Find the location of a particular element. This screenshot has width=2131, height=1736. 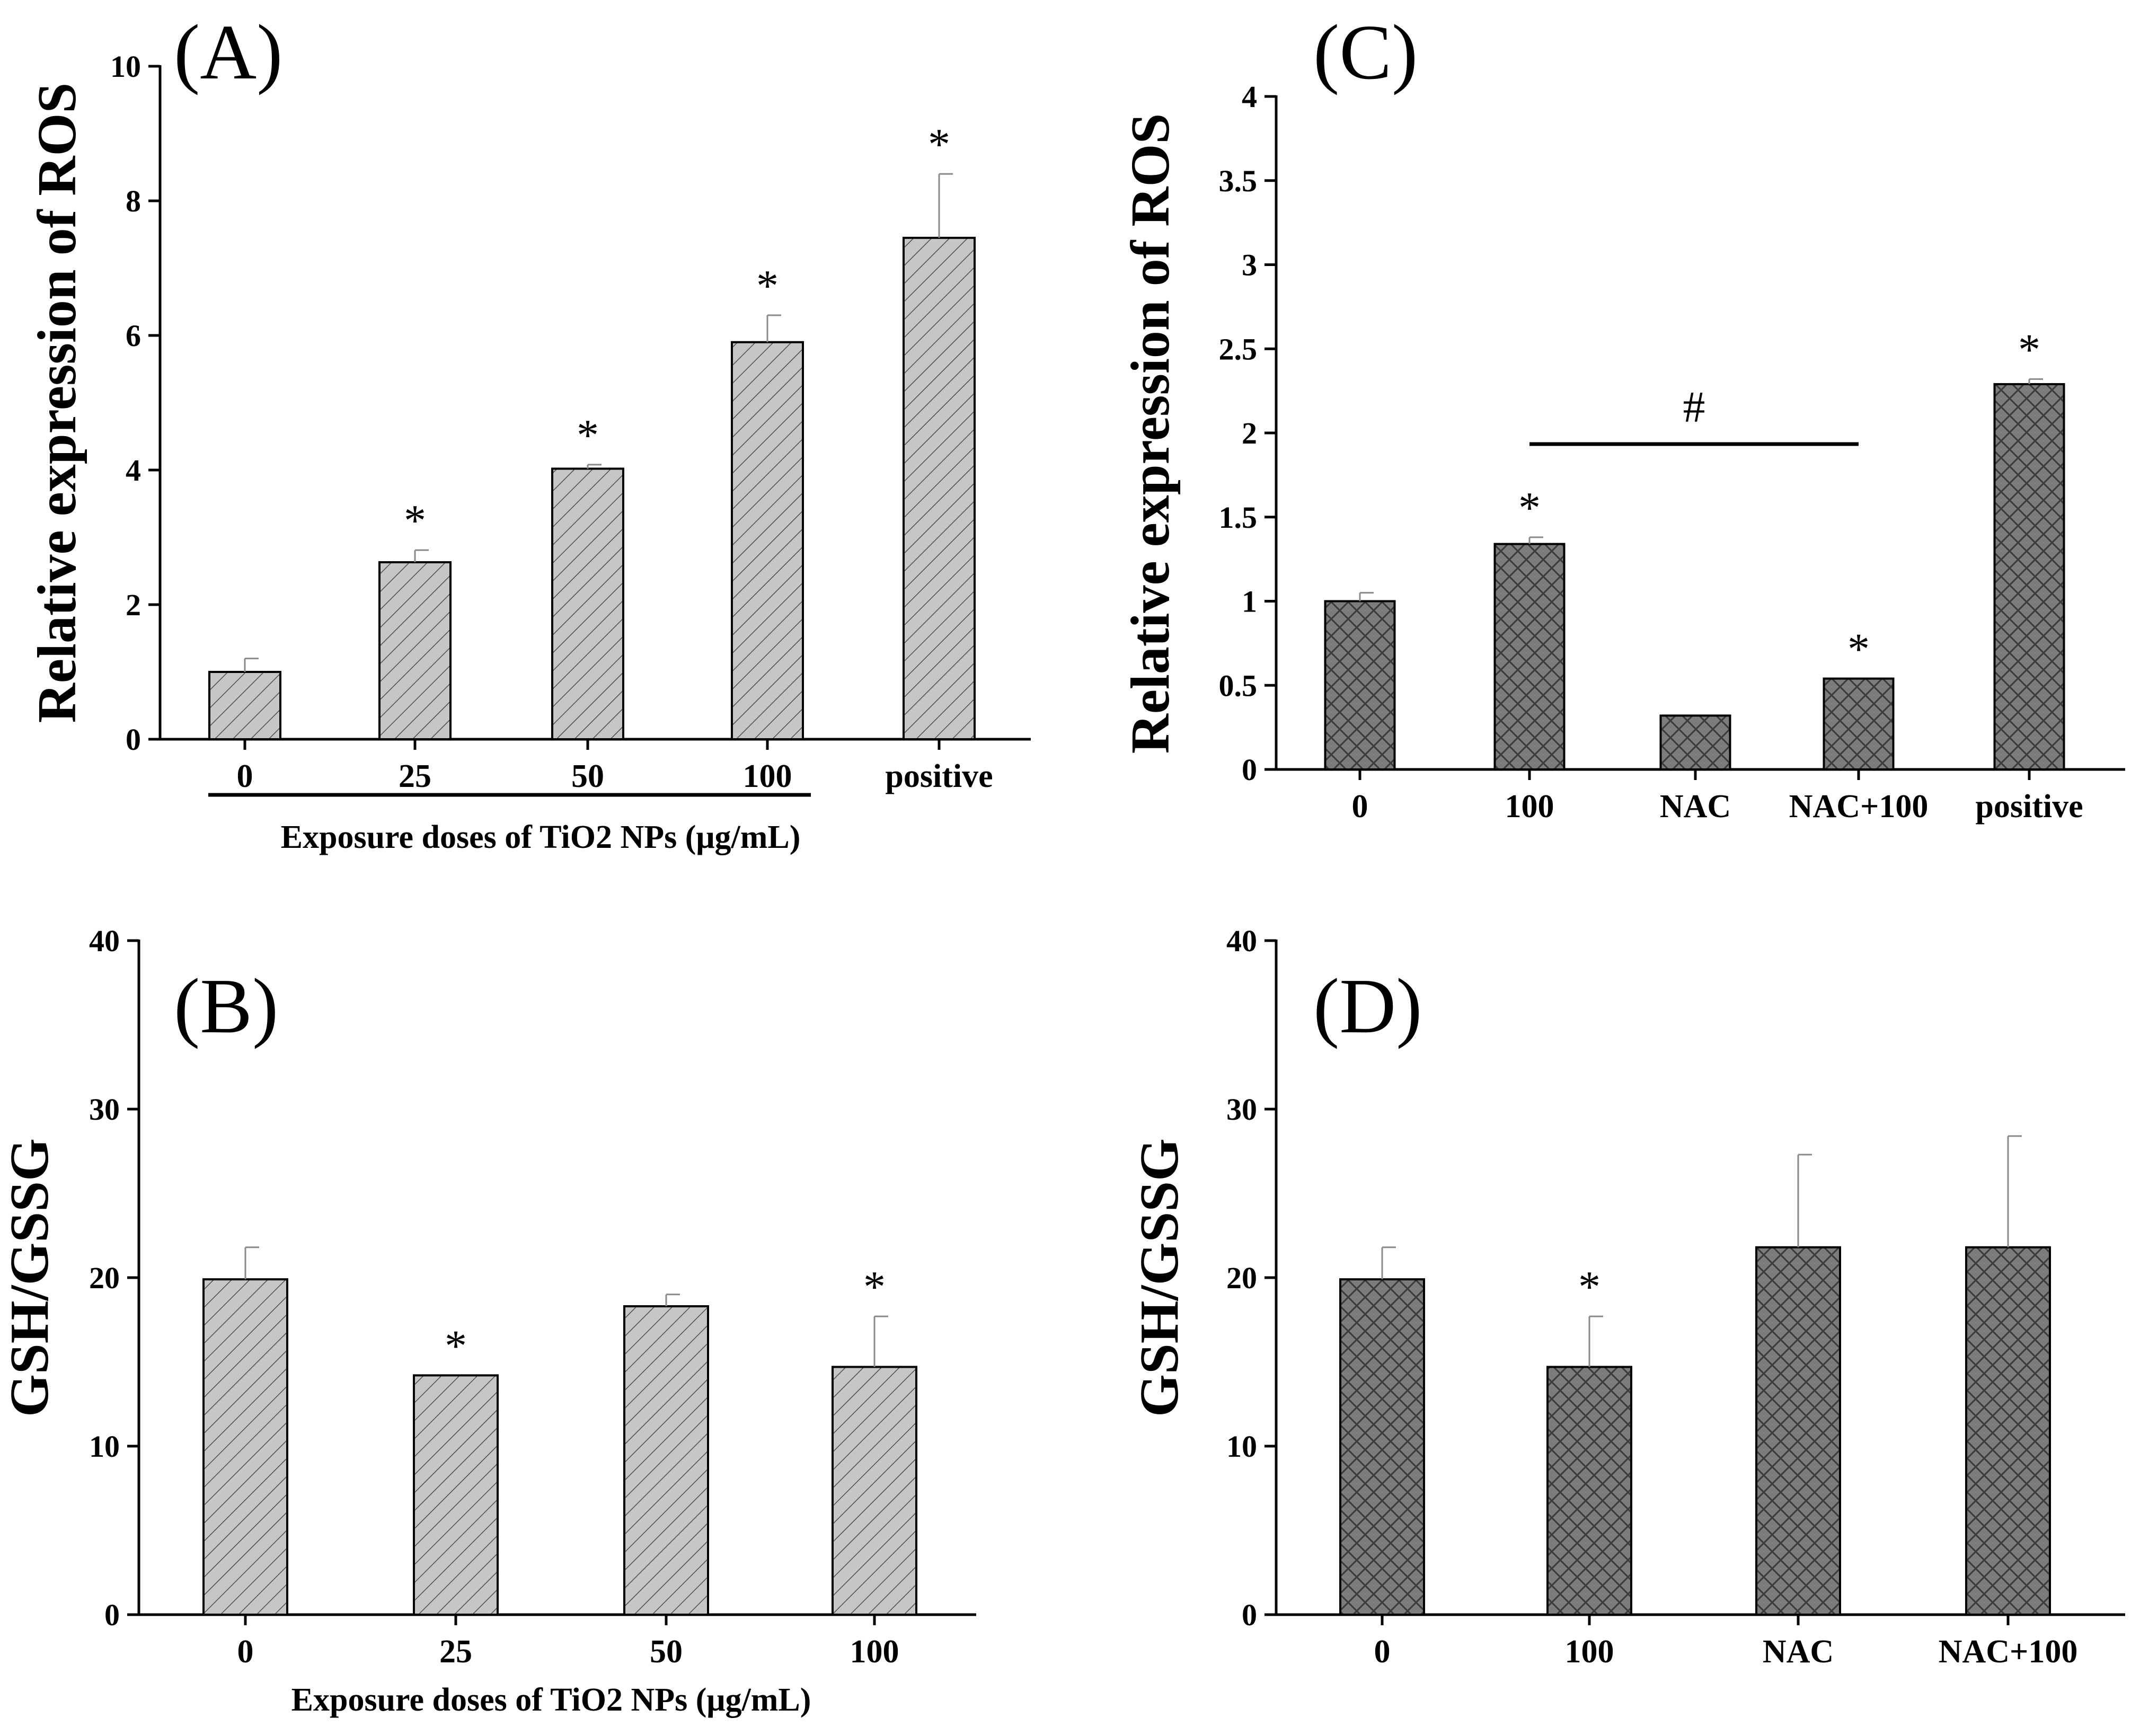

panel-letter: (A) is located at coordinates (228, 52).